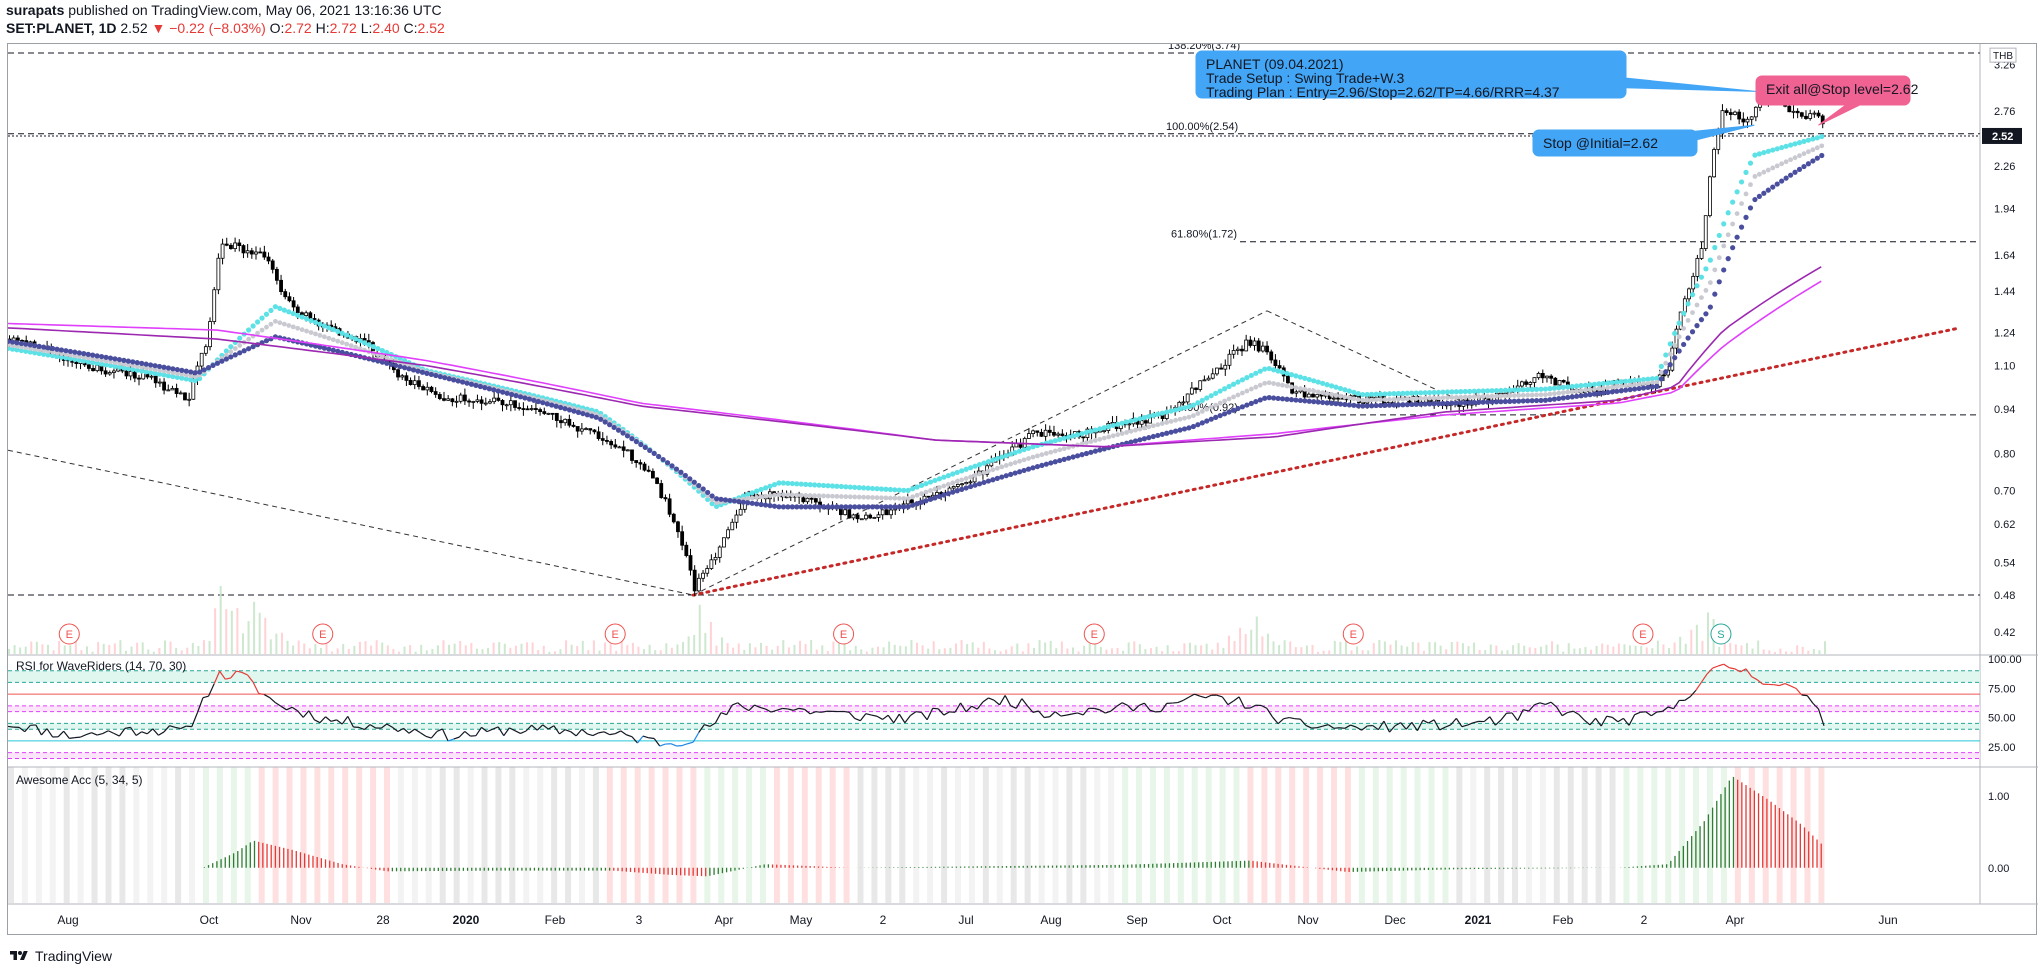  Describe the element at coordinates (2002, 135) in the screenshot. I see `last-price-tag` at that location.